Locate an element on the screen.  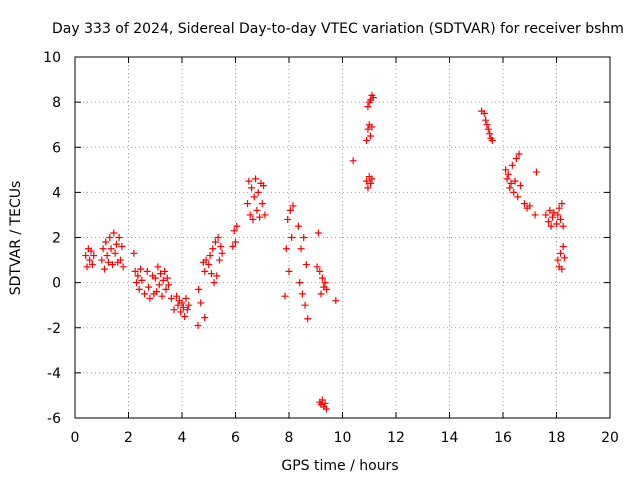
y-tick-label: 10 is located at coordinates (52, 58).